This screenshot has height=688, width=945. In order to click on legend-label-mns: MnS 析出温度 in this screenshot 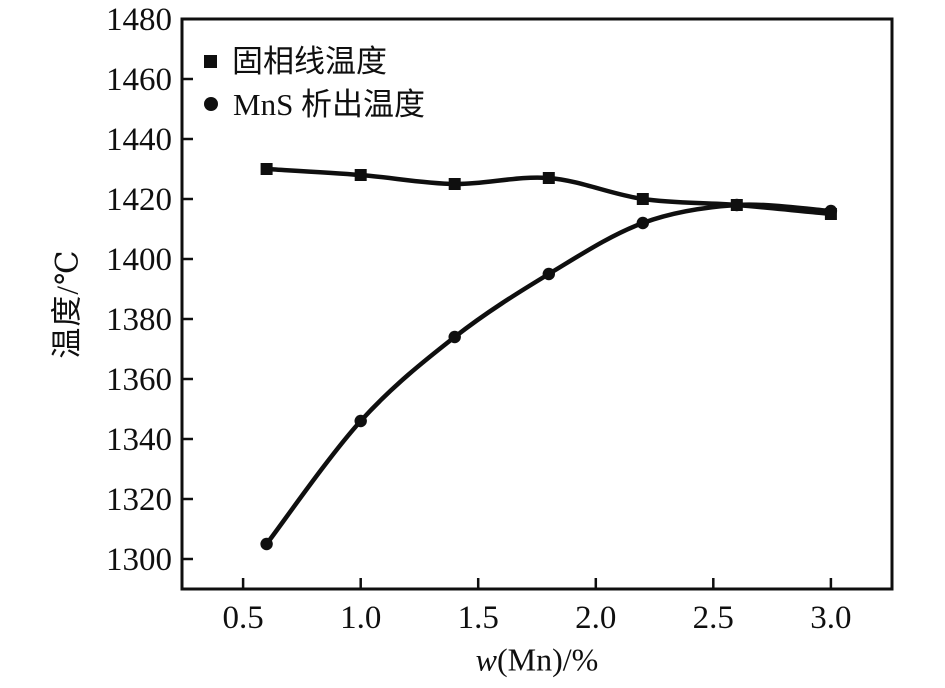, I will do `click(329, 104)`.